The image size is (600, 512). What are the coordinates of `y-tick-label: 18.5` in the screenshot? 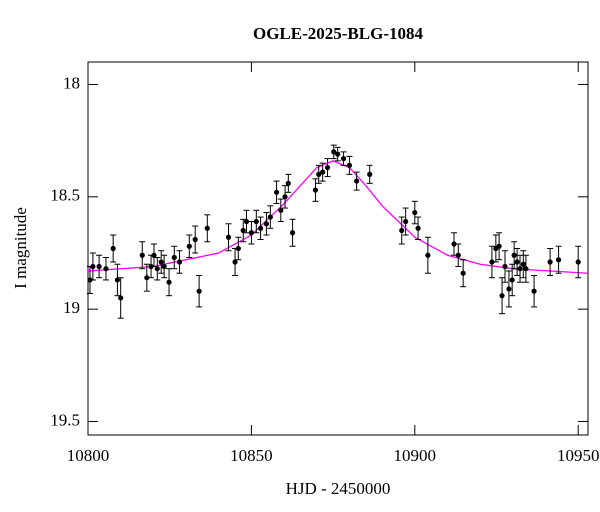 It's located at (65, 195).